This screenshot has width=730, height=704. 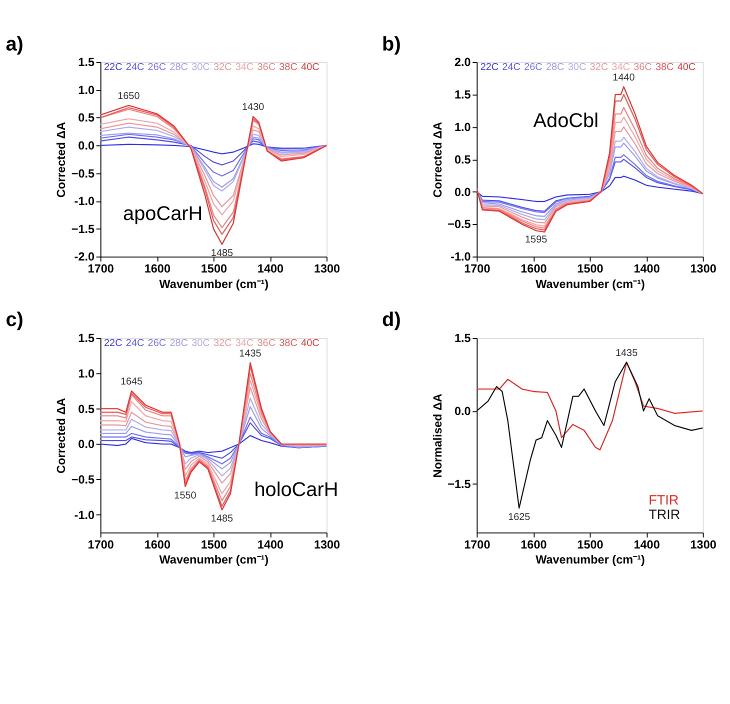 What do you see at coordinates (132, 382) in the screenshot?
I see `annotation: 1645` at bounding box center [132, 382].